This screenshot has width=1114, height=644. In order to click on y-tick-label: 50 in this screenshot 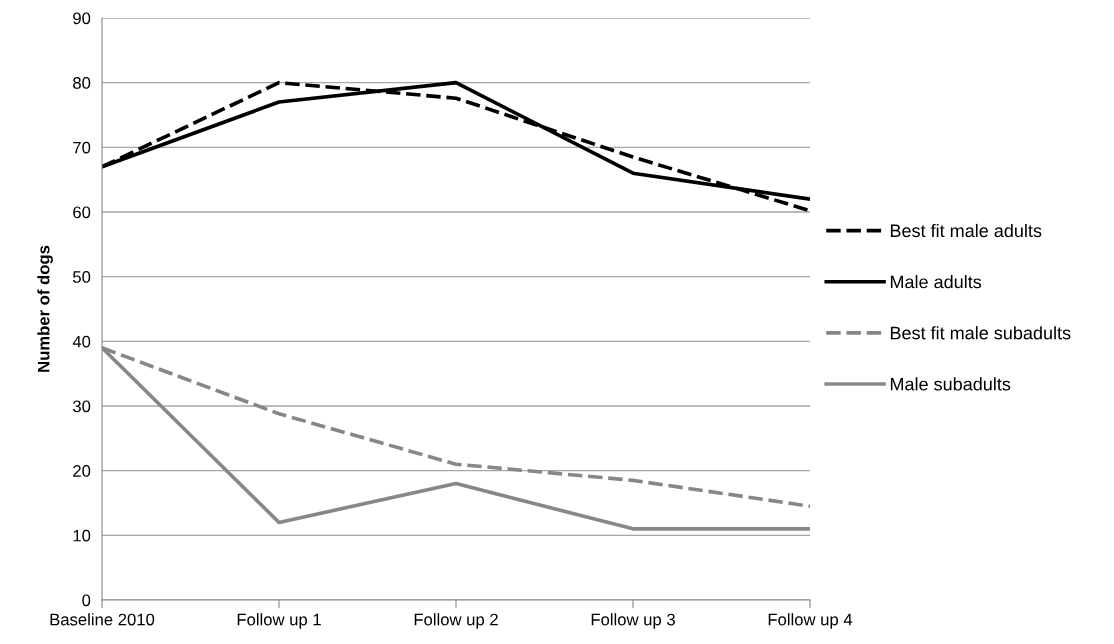, I will do `click(82, 277)`.